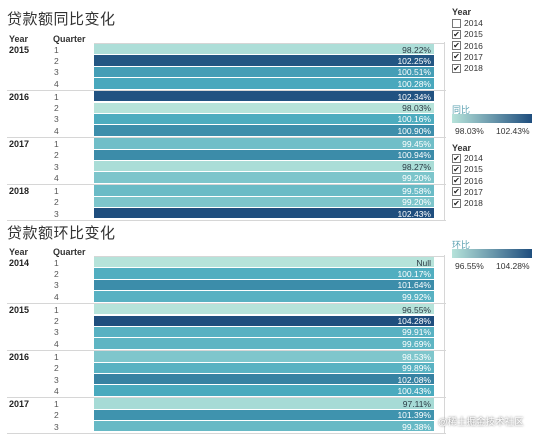  I want to click on chart1-year-label-2016: 2016, so click(19, 96).